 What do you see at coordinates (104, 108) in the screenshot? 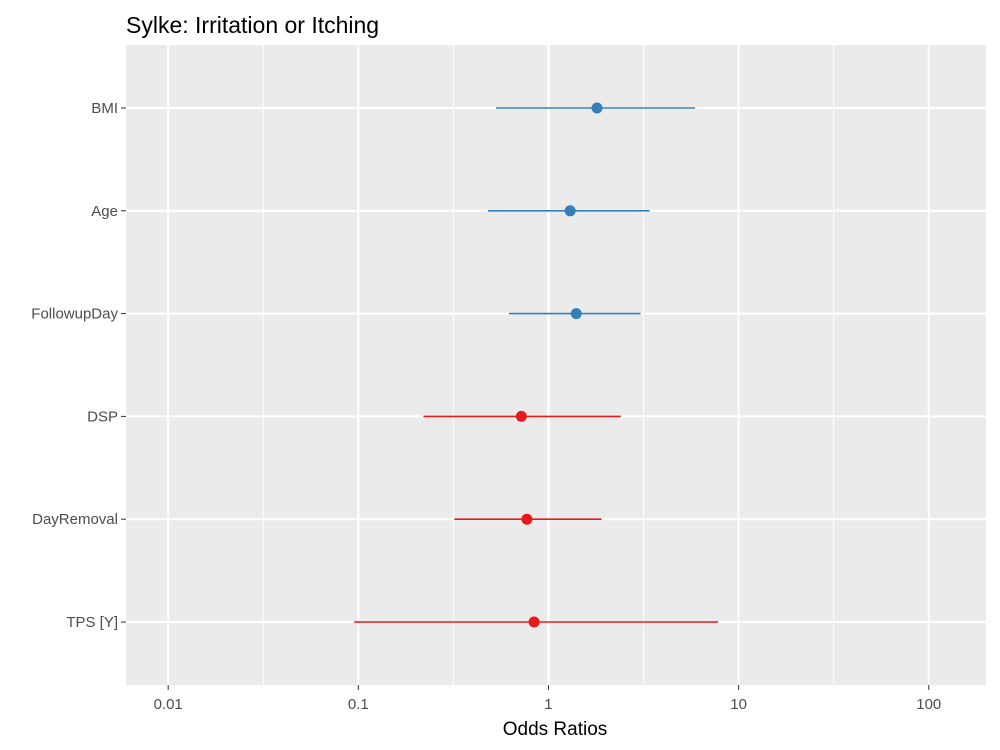
I see `y-tick-label: BMI` at bounding box center [104, 108].